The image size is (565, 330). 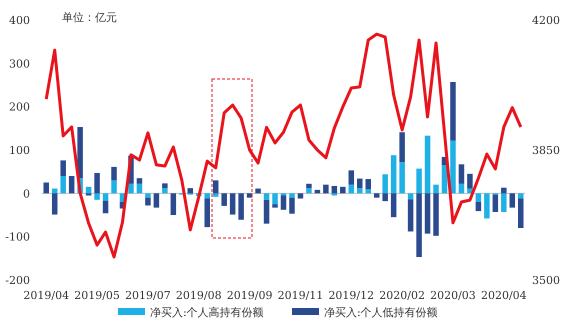 What do you see at coordinates (97, 295) in the screenshot?
I see `x-tick-label: 2019/05` at bounding box center [97, 295].